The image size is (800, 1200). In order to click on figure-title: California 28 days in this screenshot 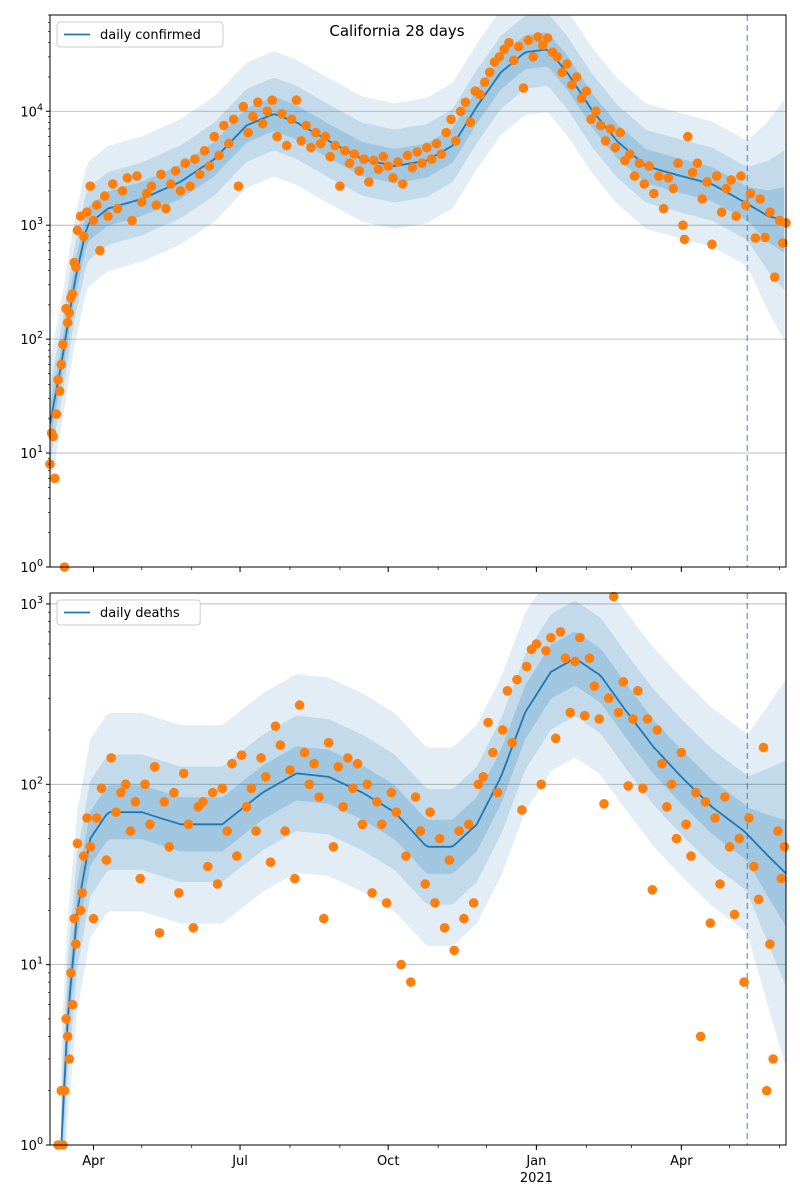, I will do `click(396, 31)`.